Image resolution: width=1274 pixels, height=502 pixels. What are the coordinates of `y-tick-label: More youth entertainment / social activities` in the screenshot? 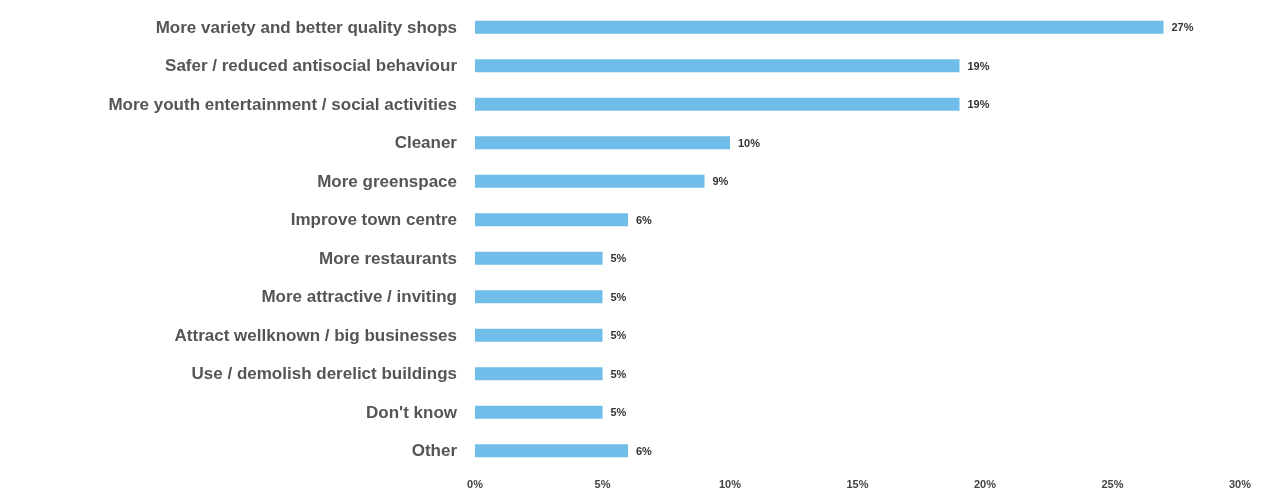 It's located at (282, 104).